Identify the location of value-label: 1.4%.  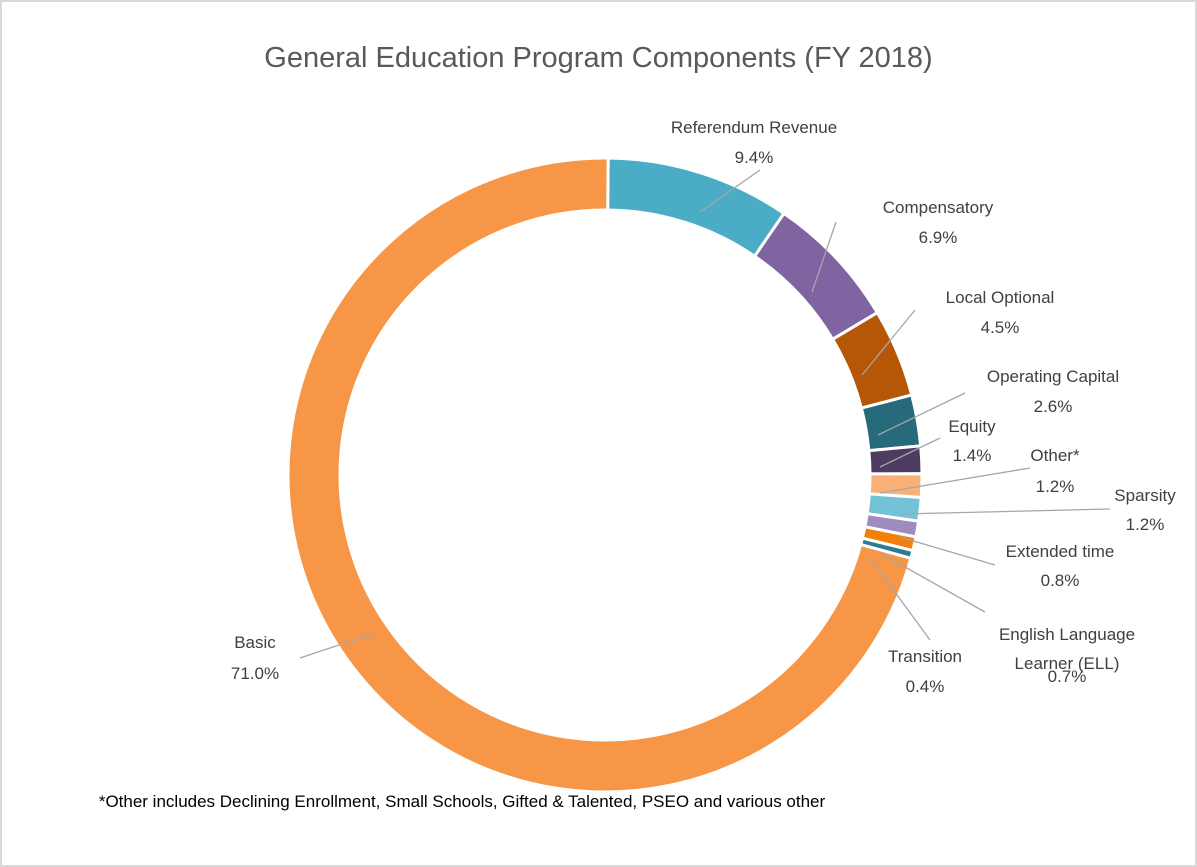
(972, 455).